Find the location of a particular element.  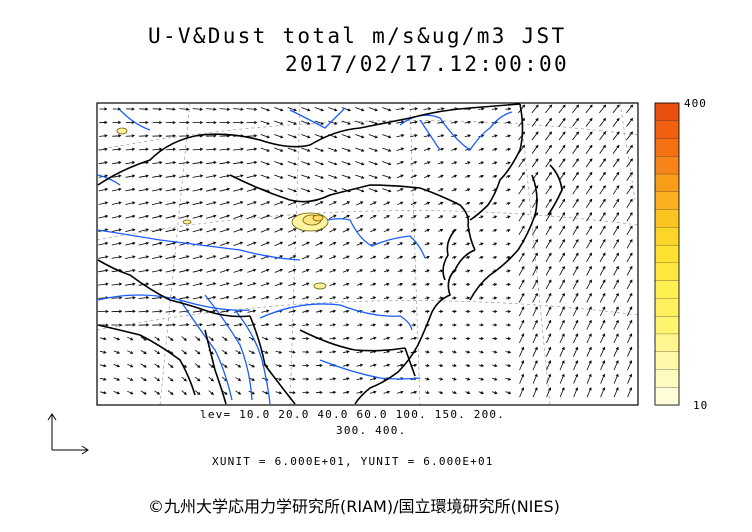

colorbar-segment is located at coordinates (667, 254).